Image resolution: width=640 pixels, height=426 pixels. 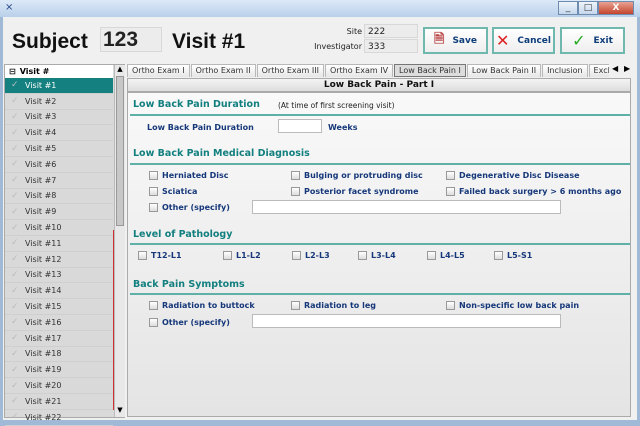 I want to click on option-checkbox: Radiation to leg, so click(x=333, y=305).